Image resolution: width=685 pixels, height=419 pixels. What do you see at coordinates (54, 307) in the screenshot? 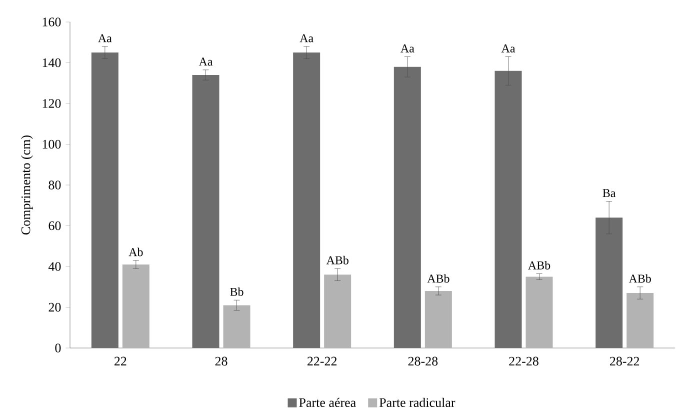
I see `y-tick-label: 20` at bounding box center [54, 307].